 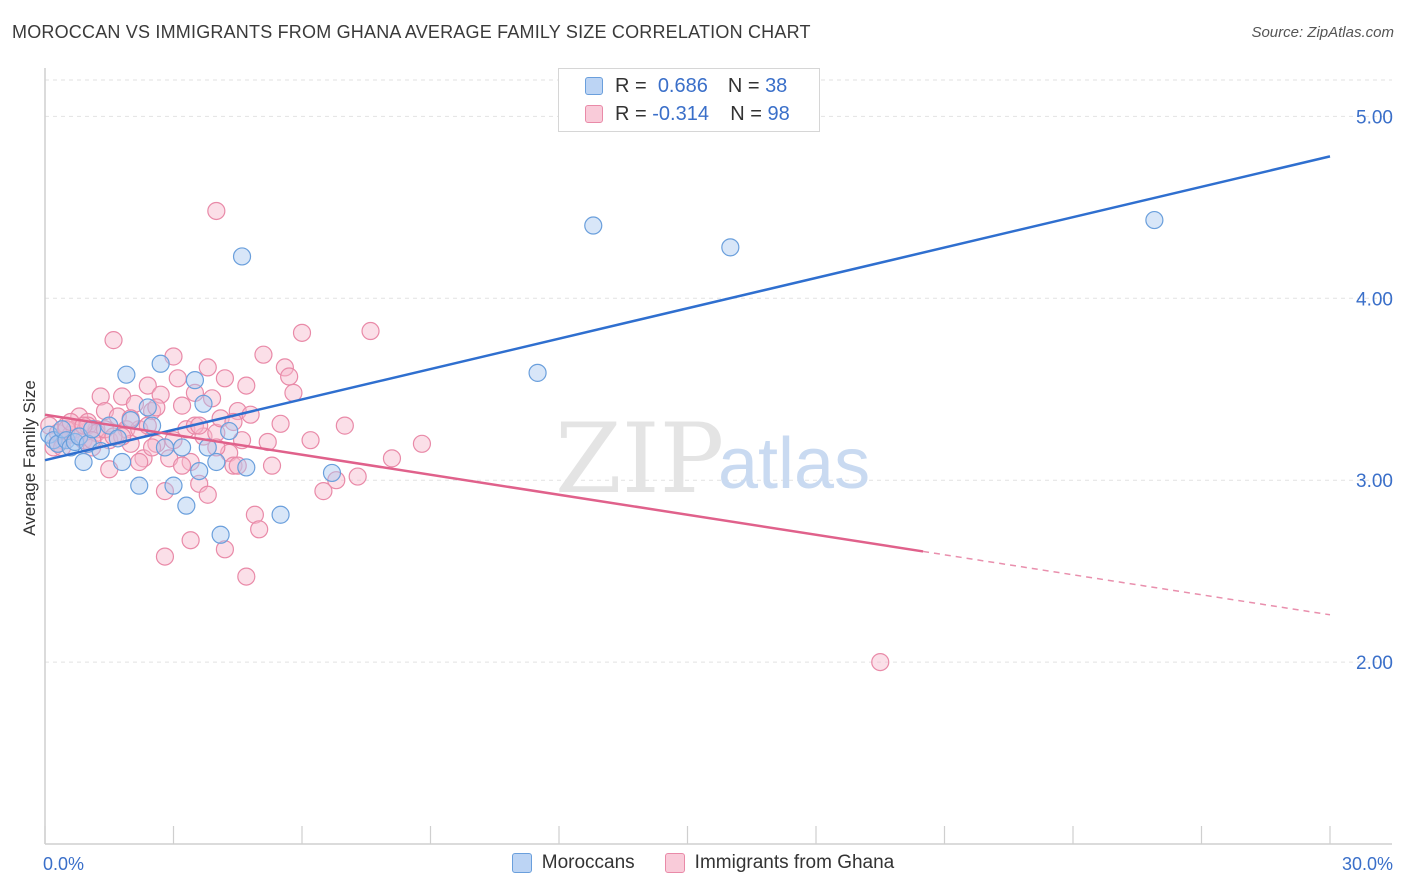 What do you see at coordinates (29, 458) in the screenshot?
I see `y-axis-label: Average Family Size` at bounding box center [29, 458].